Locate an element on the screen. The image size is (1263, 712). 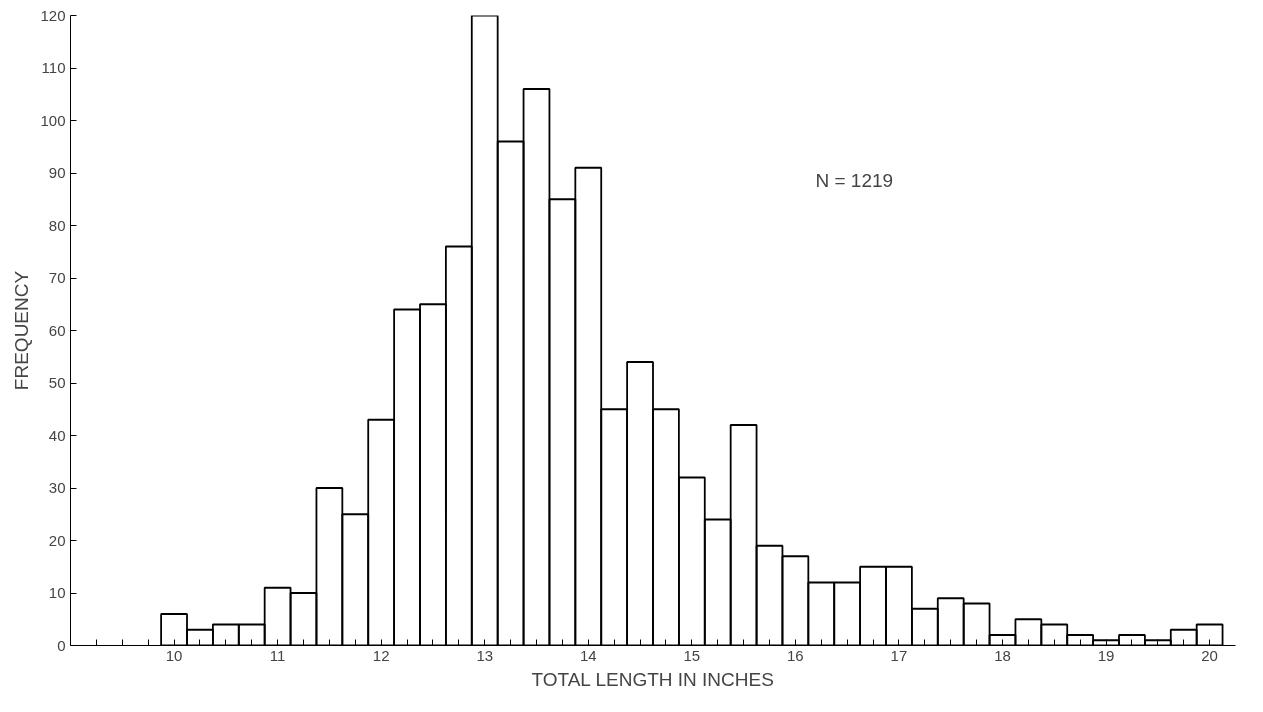
x-tick-label: 19 is located at coordinates (1106, 655).